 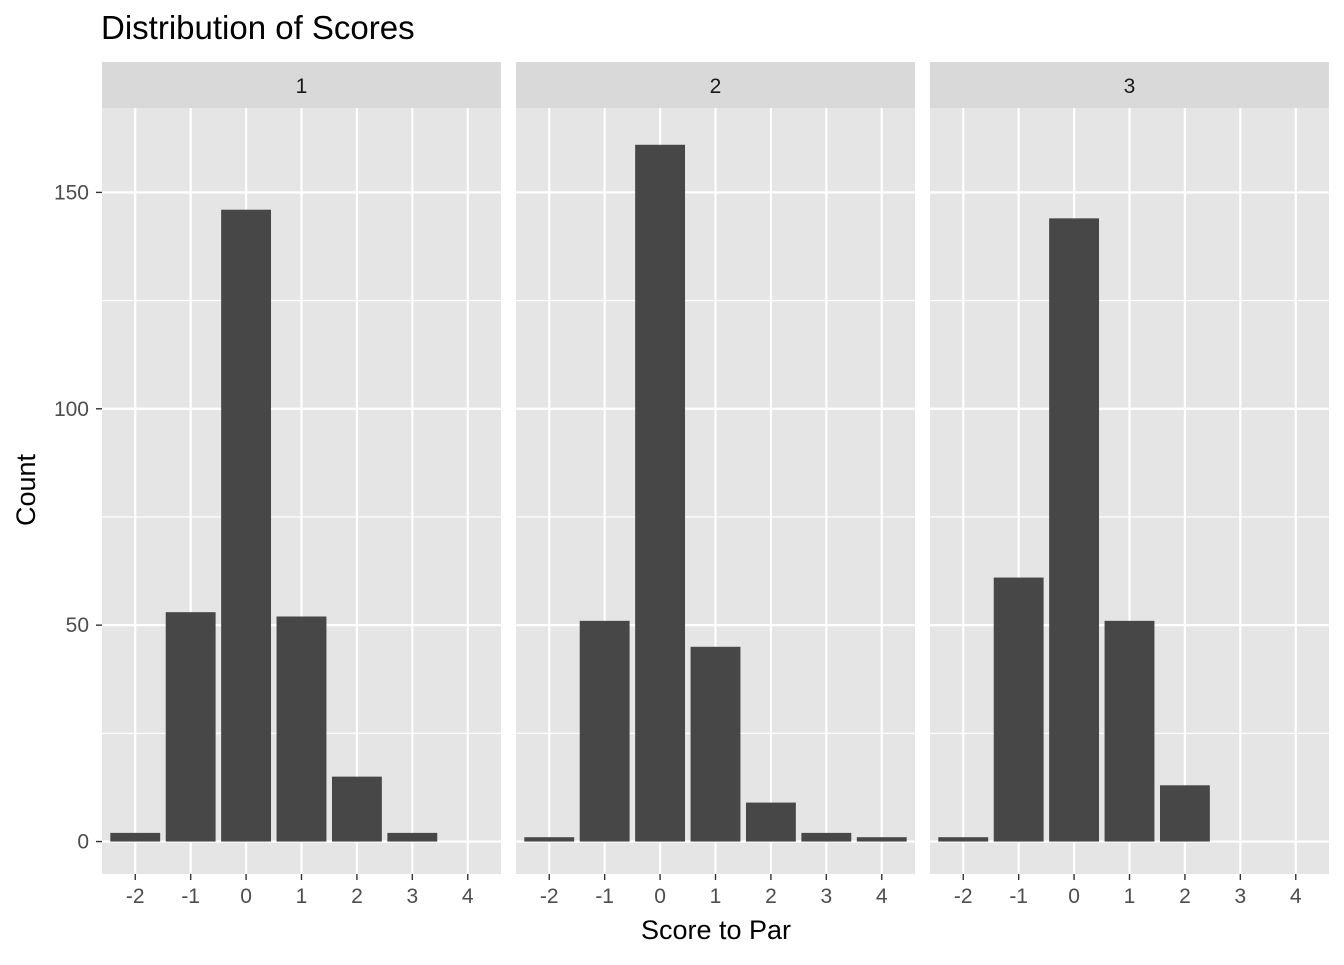 I want to click on facet-strip-label: 1, so click(x=302, y=86).